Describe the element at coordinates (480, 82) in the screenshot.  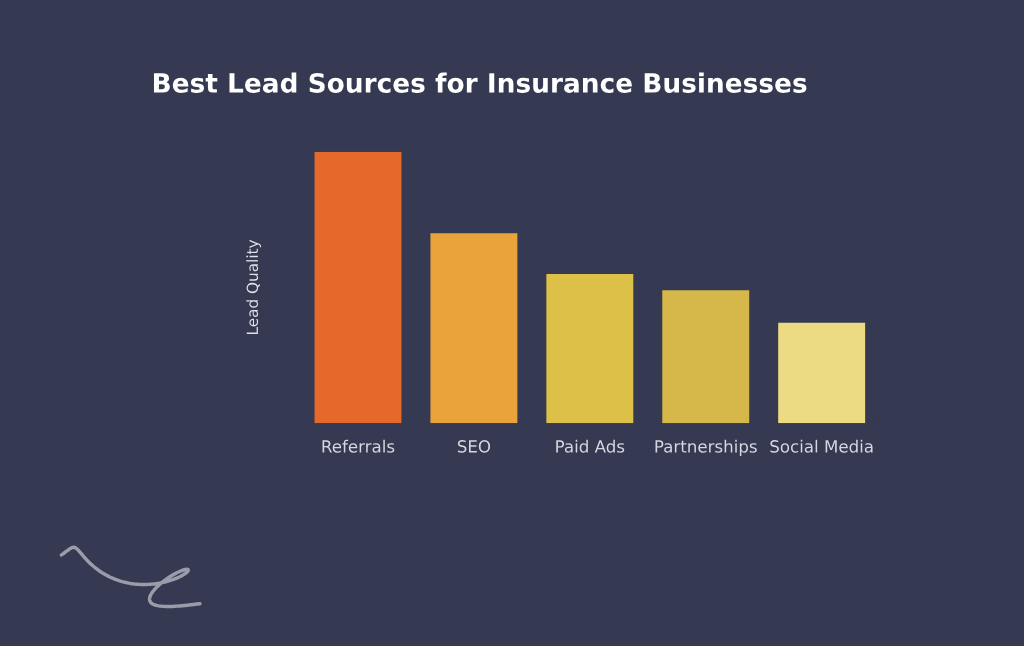
I see `chart-title: Best Lead Sources for Insurance Businesses` at that location.